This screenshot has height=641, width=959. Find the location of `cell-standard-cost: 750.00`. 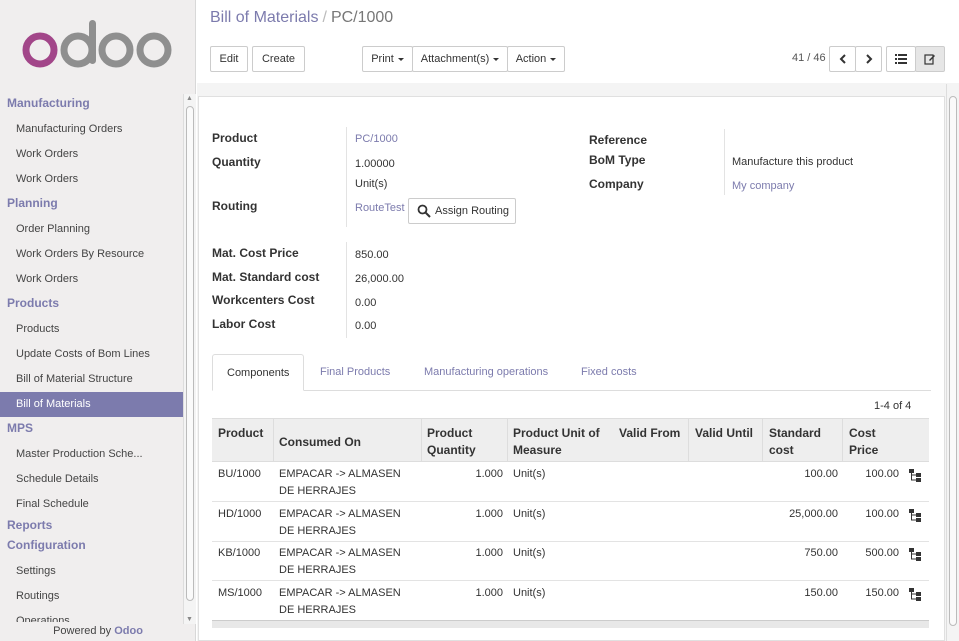

cell-standard-cost: 750.00 is located at coordinates (821, 553).